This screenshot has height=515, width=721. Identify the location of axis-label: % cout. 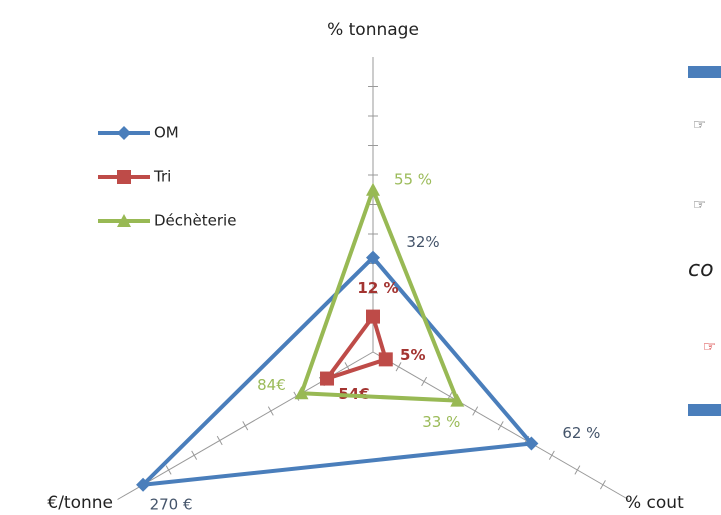
(654, 503).